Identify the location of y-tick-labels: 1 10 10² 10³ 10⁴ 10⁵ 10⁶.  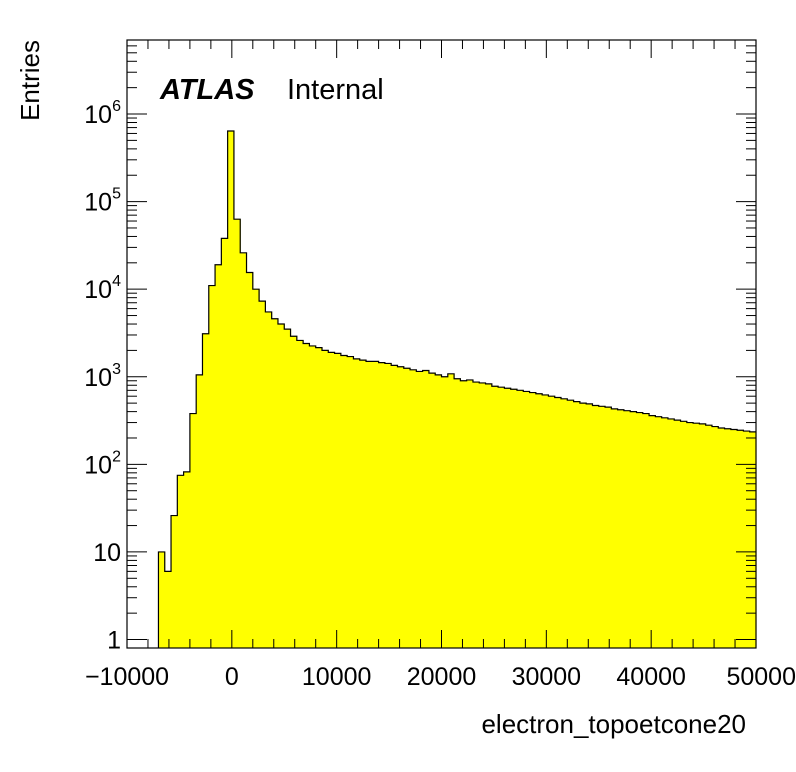
(102, 376).